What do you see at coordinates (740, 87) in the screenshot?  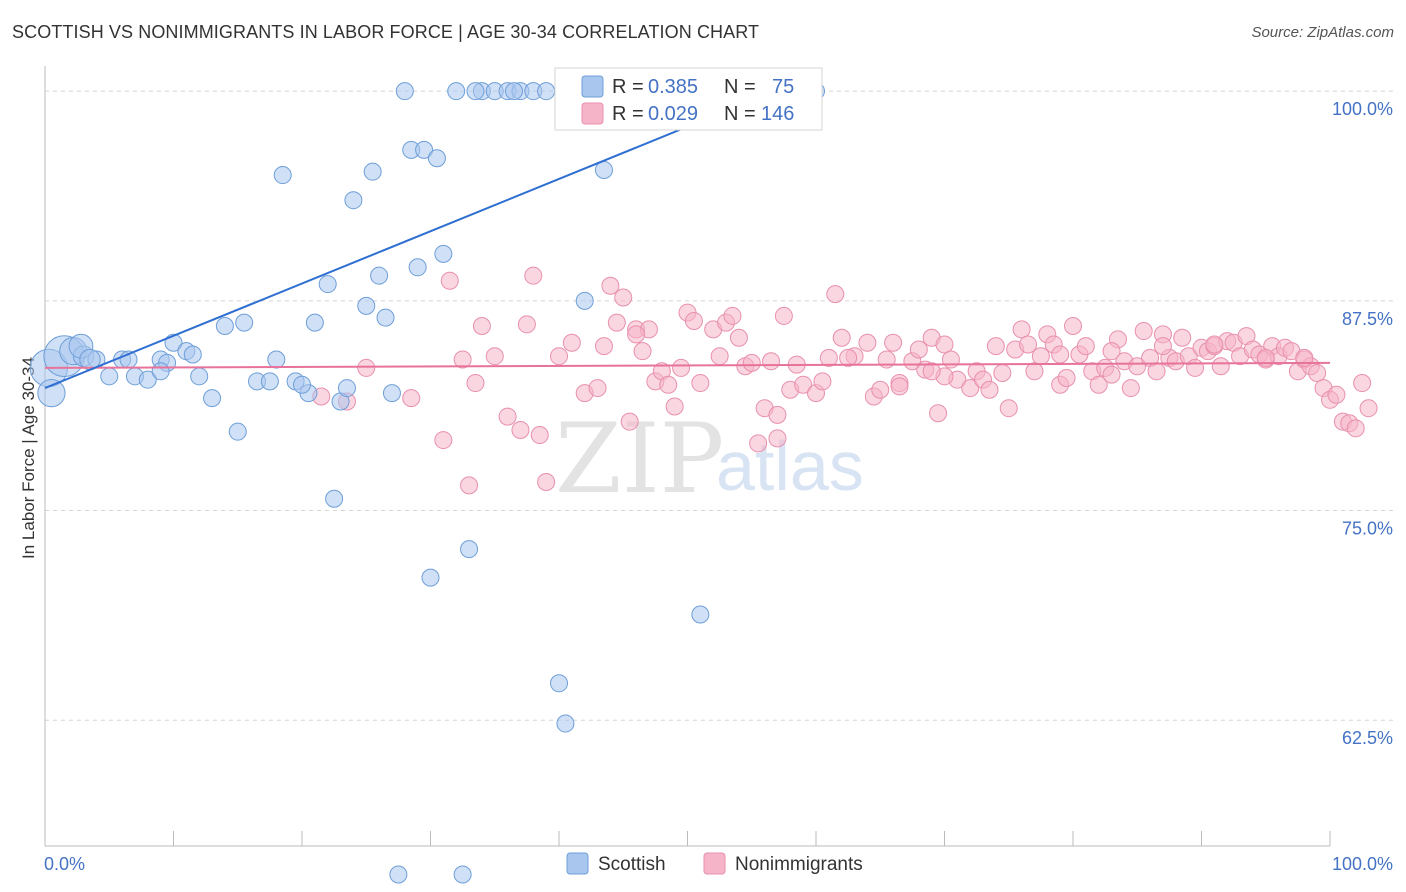 I see `legend-scottish-n-label: N =` at bounding box center [740, 87].